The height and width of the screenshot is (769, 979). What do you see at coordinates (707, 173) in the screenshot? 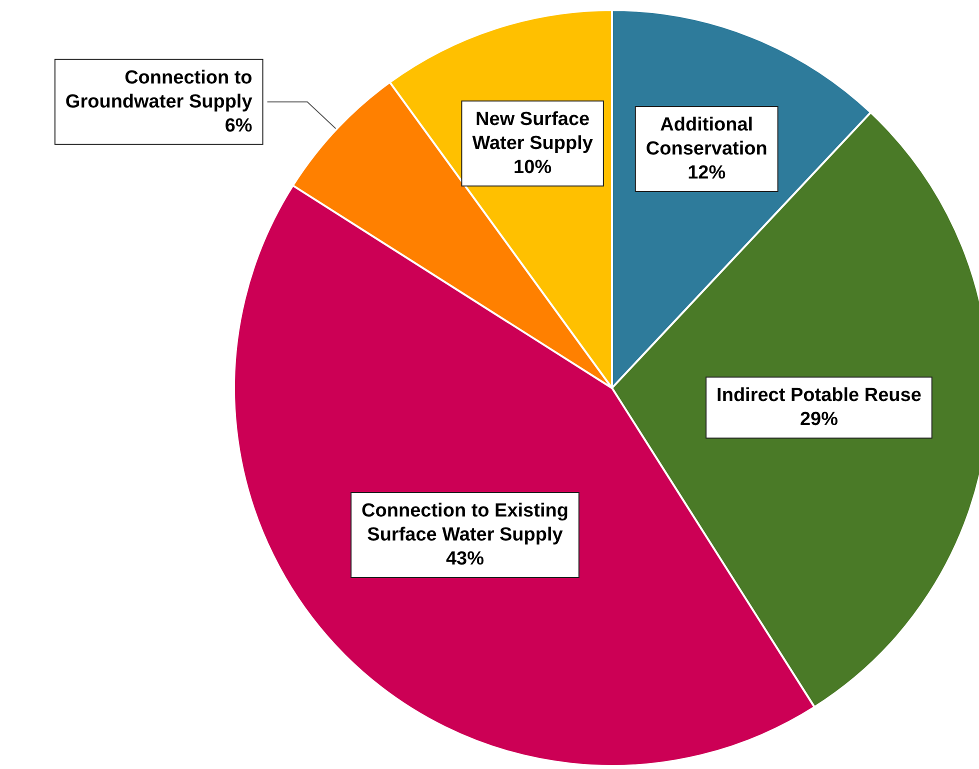
I see `data-label: 12%` at bounding box center [707, 173].